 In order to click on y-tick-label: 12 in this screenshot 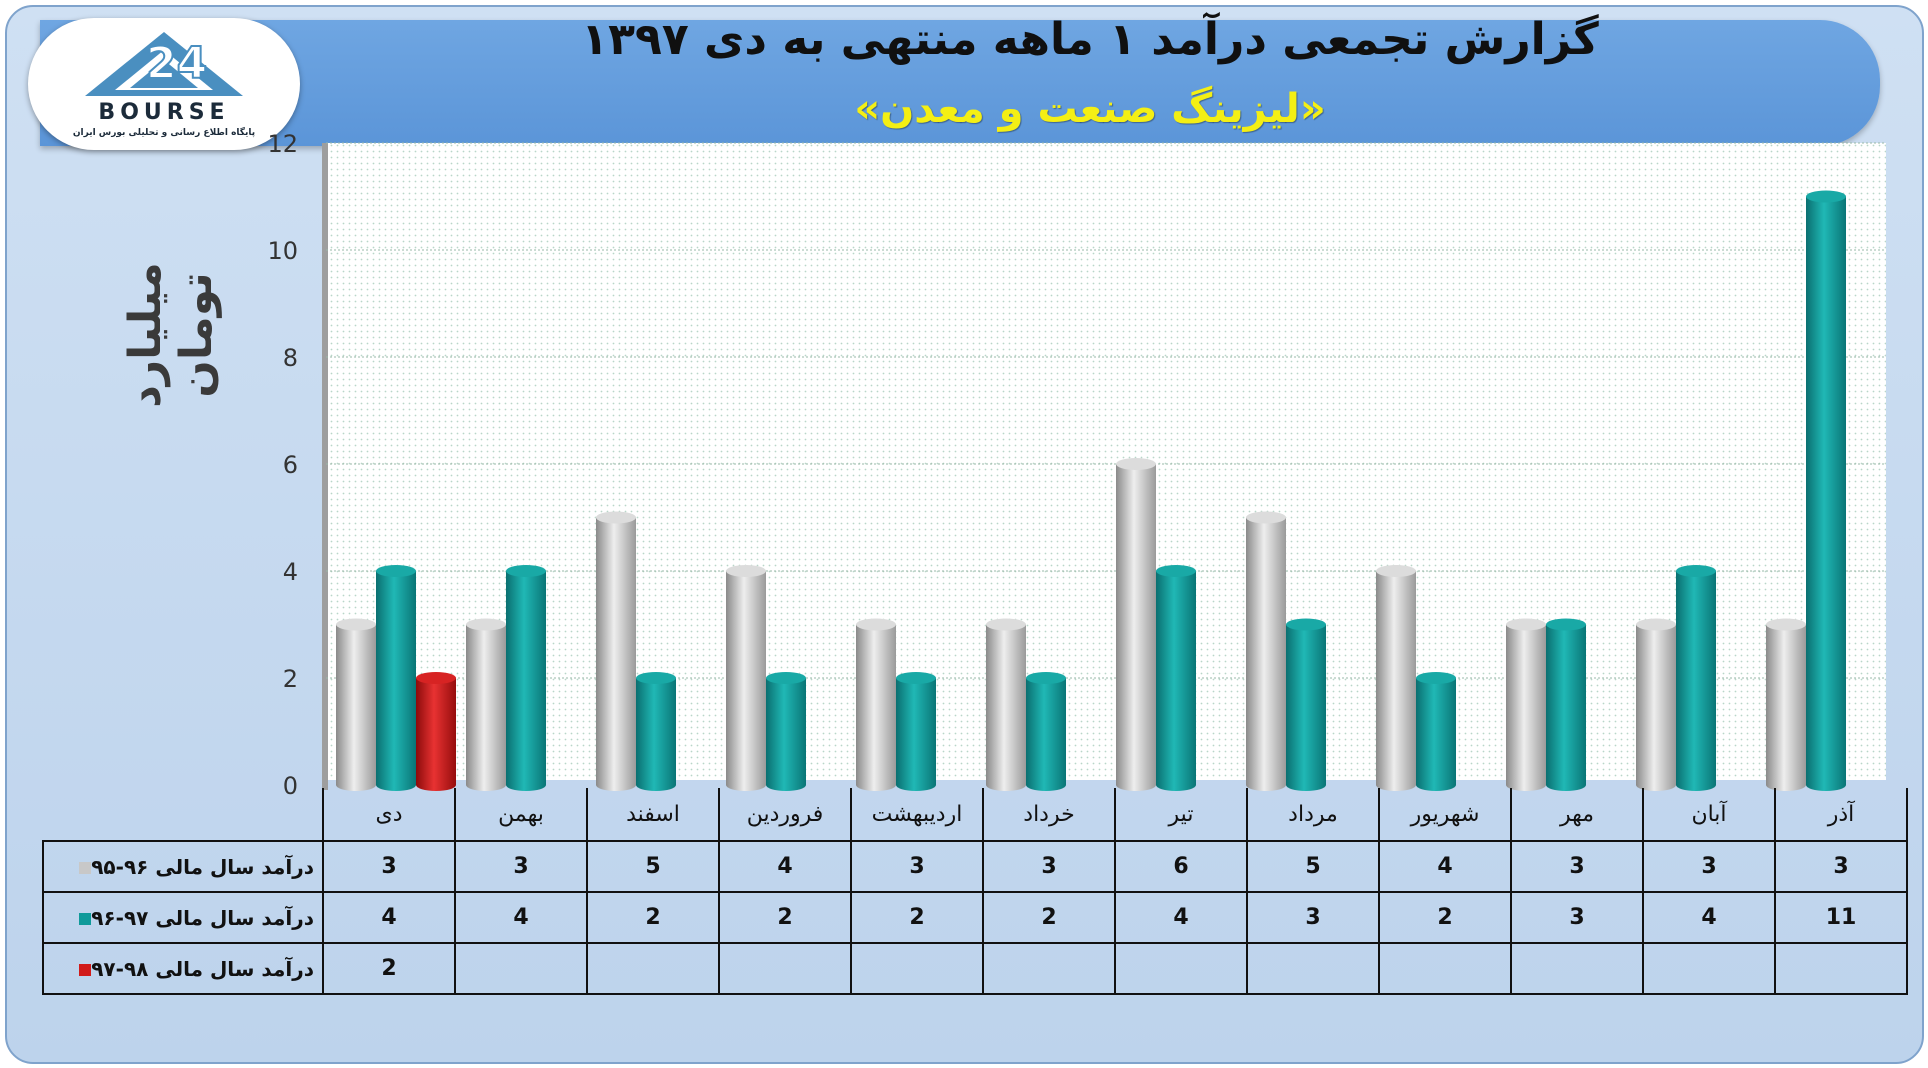, I will do `click(282, 144)`.